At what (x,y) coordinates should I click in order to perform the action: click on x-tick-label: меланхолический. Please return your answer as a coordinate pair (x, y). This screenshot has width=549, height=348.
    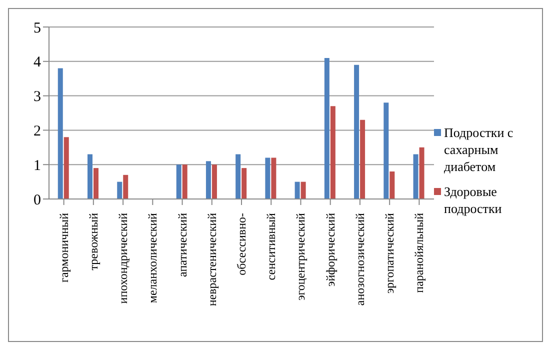
    Looking at the image, I should click on (153, 258).